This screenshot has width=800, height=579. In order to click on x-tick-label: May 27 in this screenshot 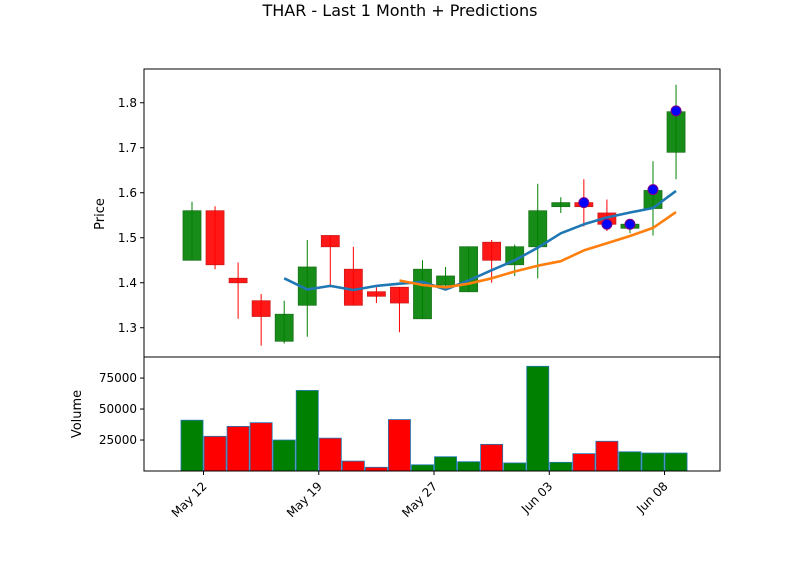, I will do `click(419, 499)`.